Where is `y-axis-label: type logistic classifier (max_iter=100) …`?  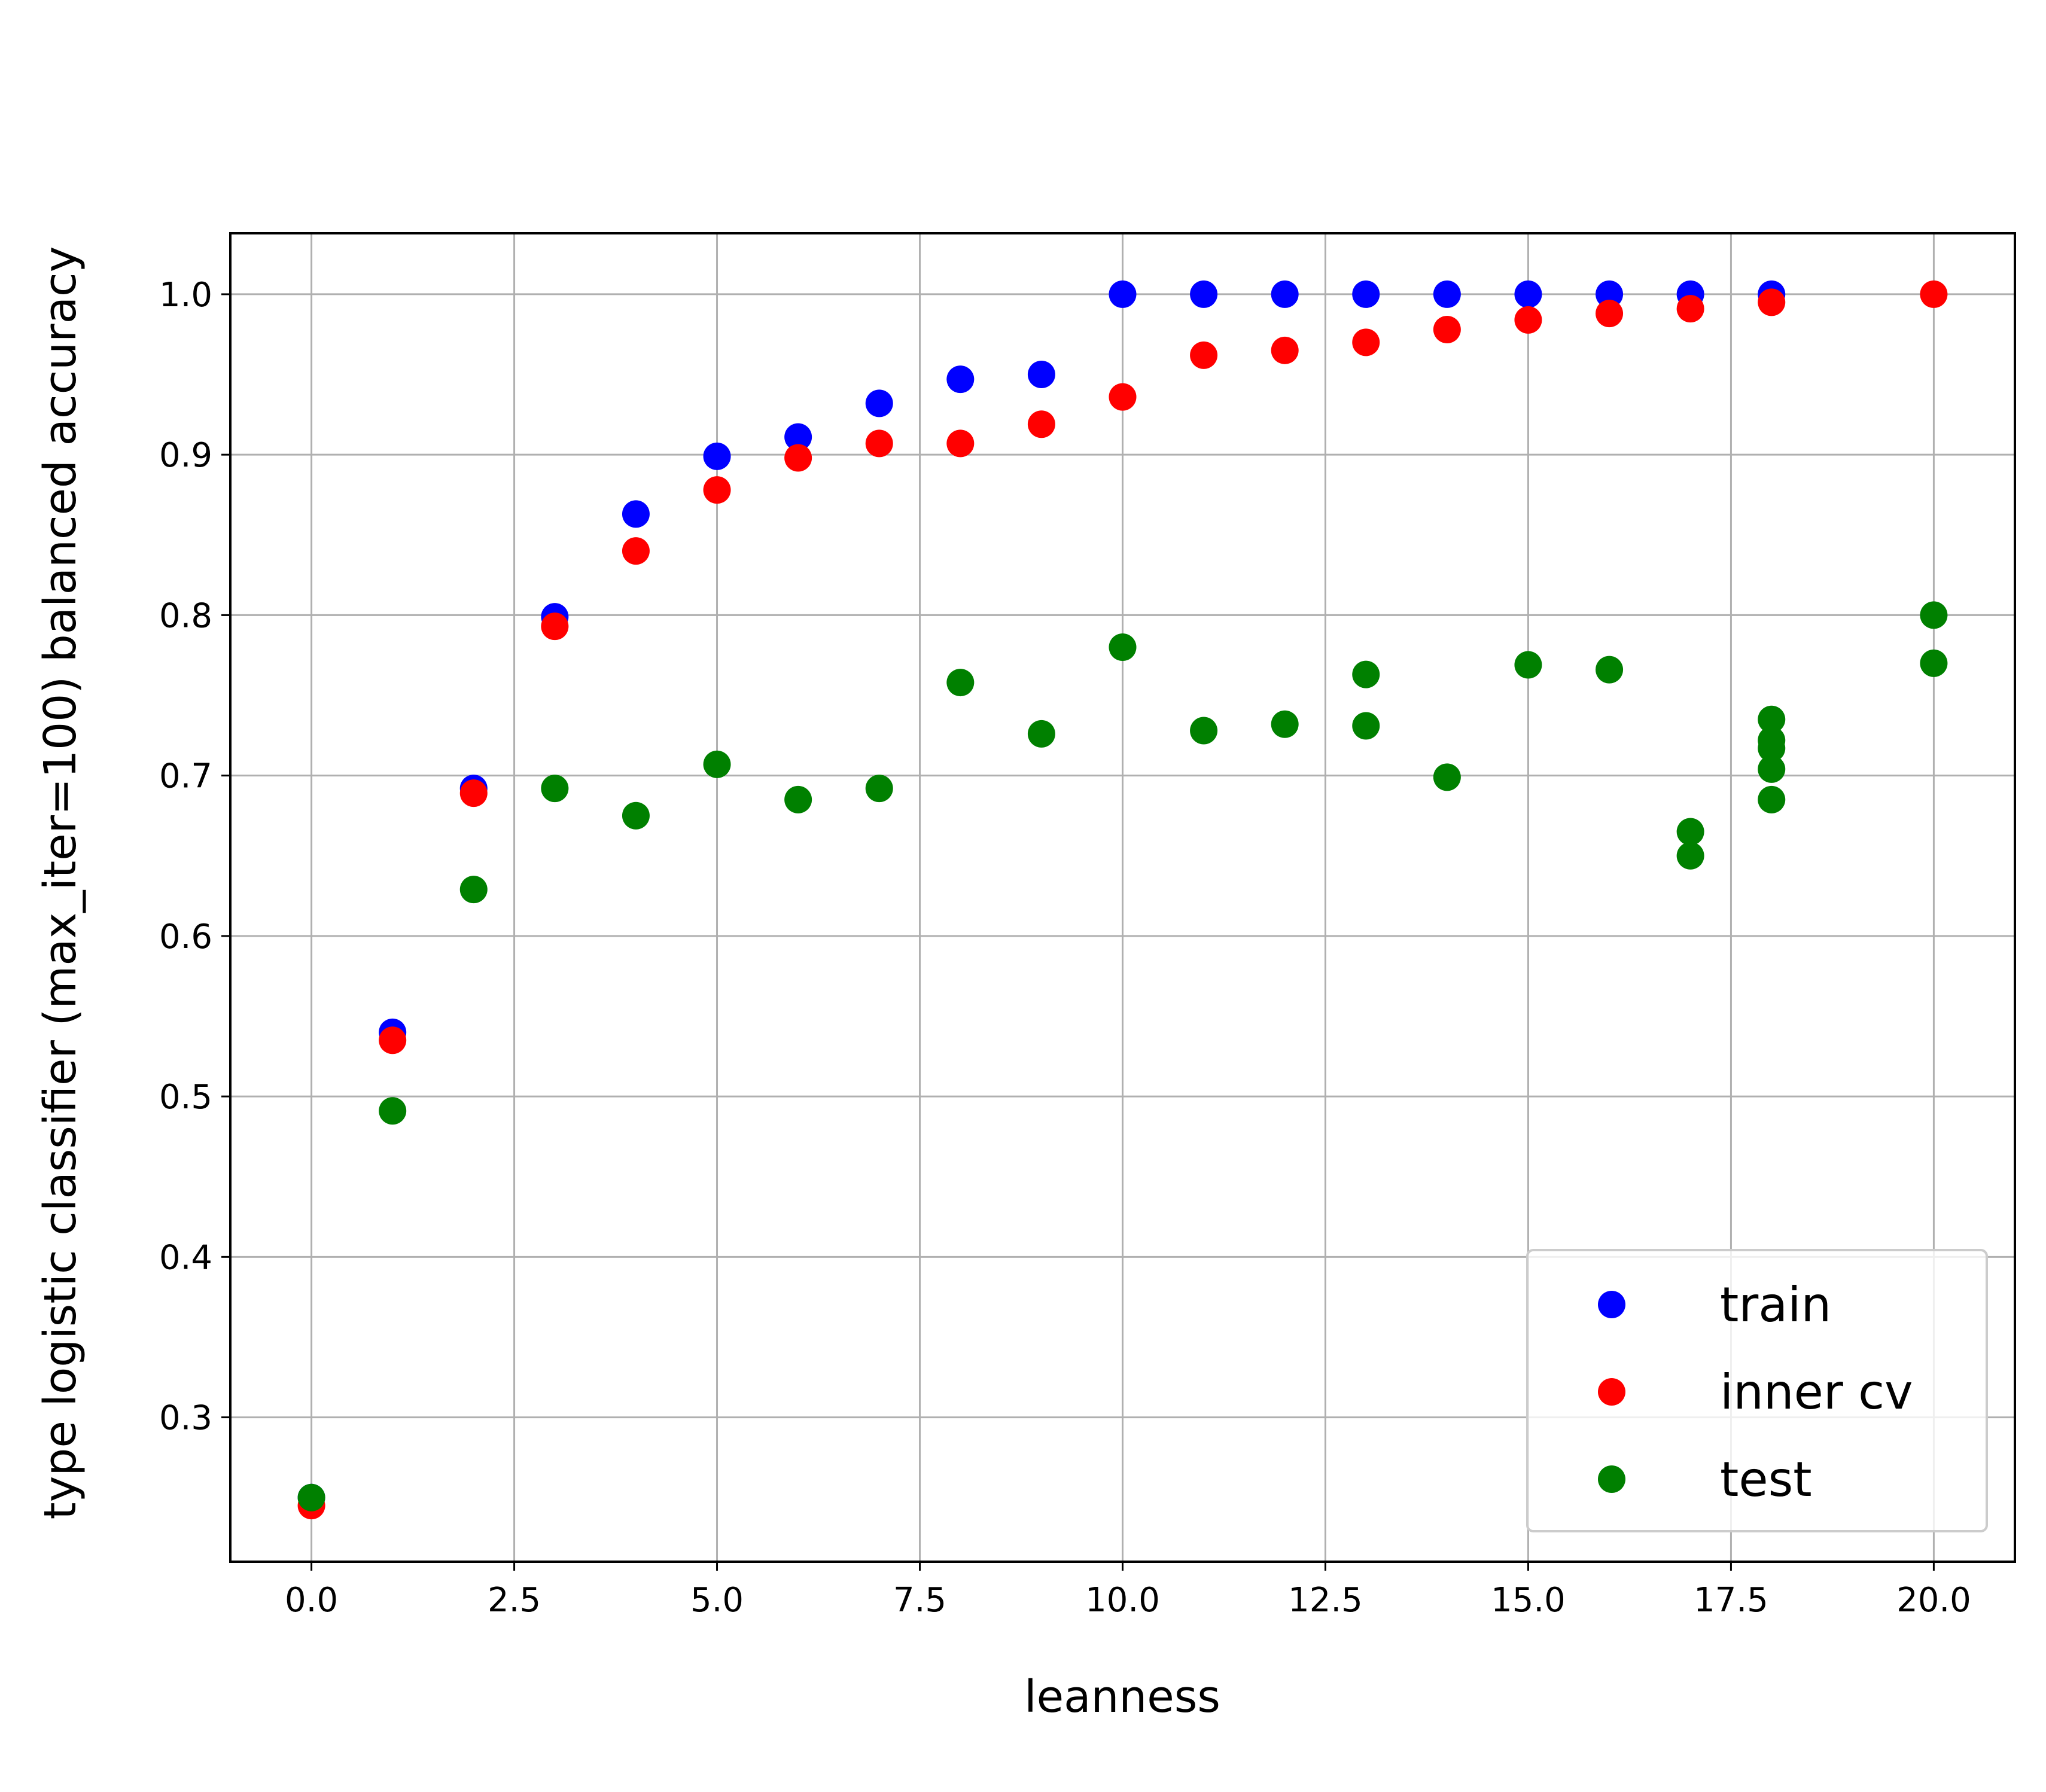
y-axis-label: type logistic classifier (max_iter=100) … is located at coordinates (60, 883).